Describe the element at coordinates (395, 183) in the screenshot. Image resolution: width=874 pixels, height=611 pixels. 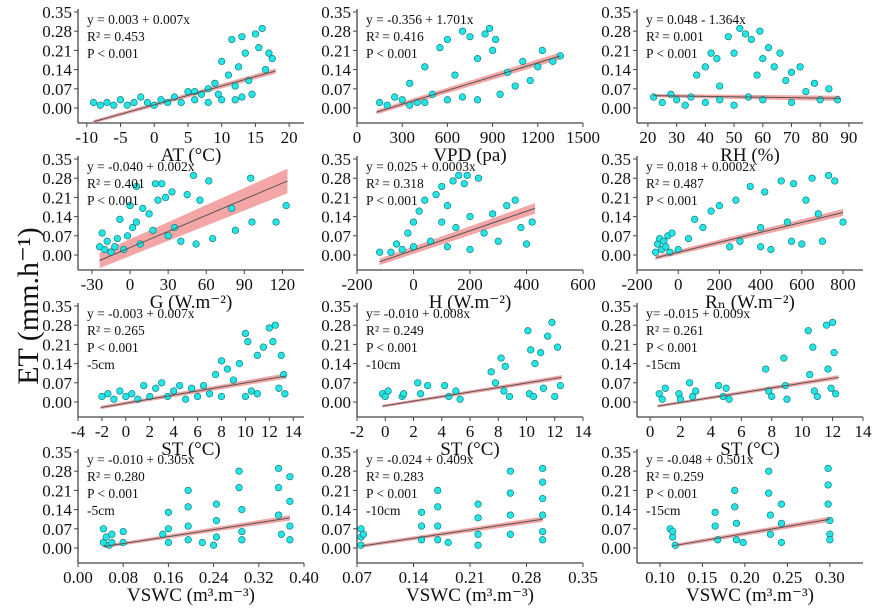
I see `r-squared-annotation: R² = 0.318` at that location.